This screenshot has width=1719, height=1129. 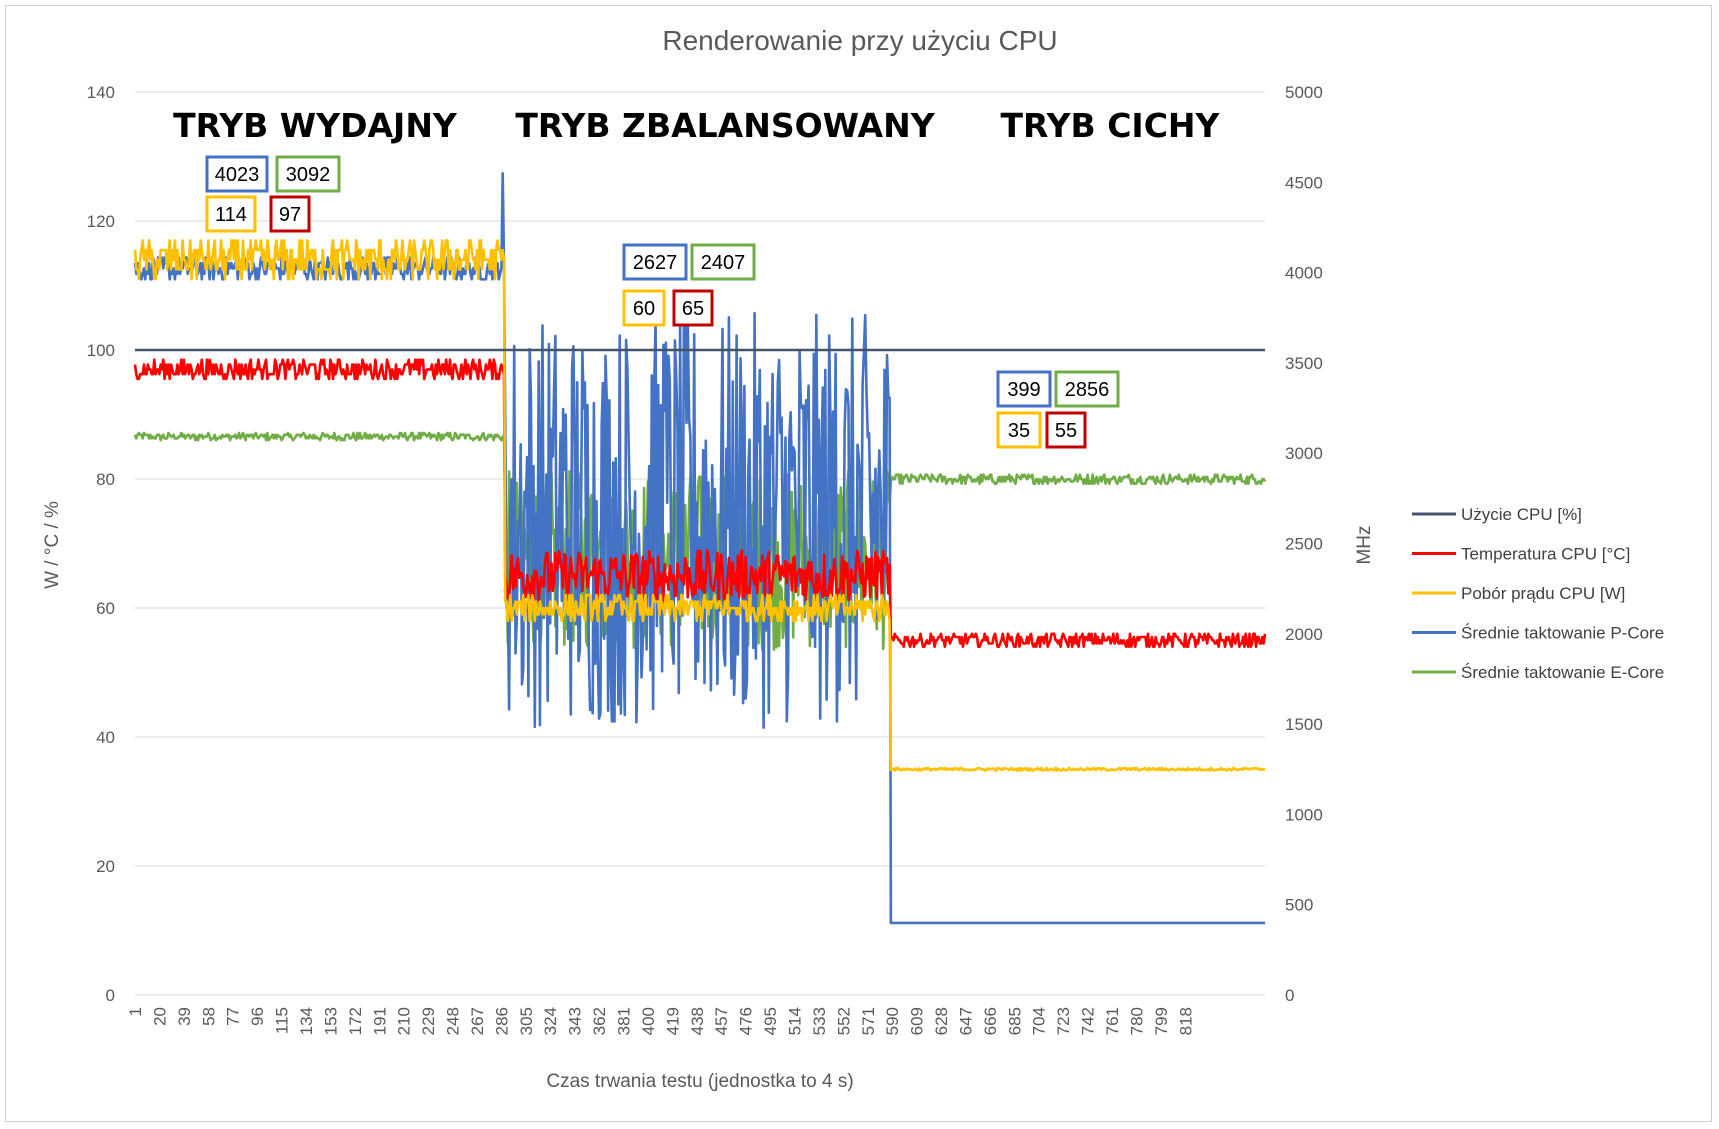 I want to click on y-tick-right: 4000, so click(x=1304, y=273).